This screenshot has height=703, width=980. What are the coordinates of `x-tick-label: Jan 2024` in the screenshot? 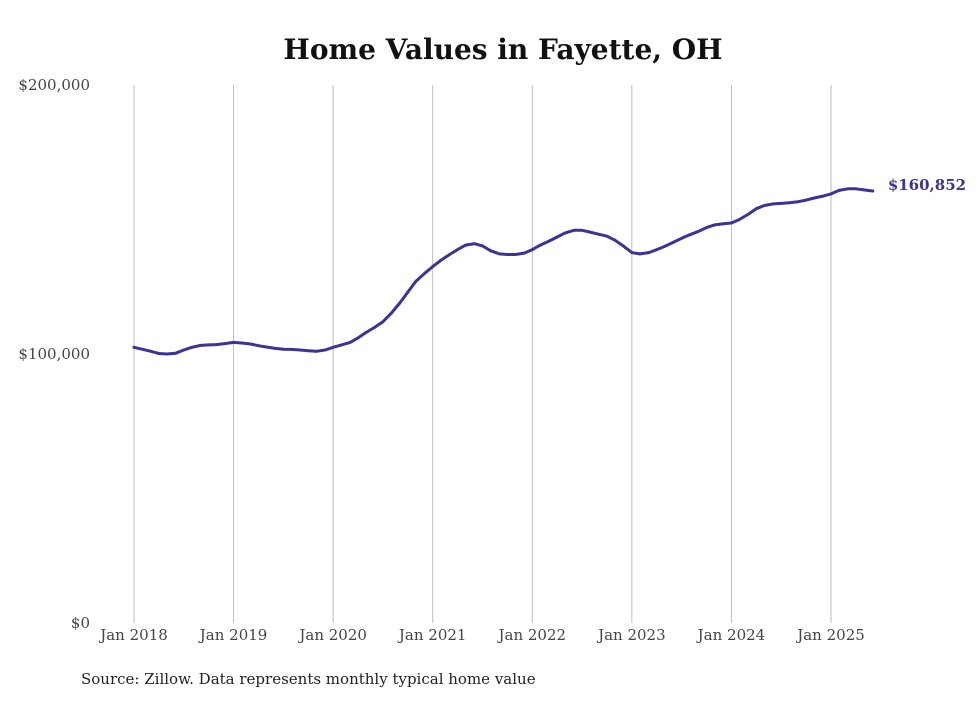 It's located at (731, 635).